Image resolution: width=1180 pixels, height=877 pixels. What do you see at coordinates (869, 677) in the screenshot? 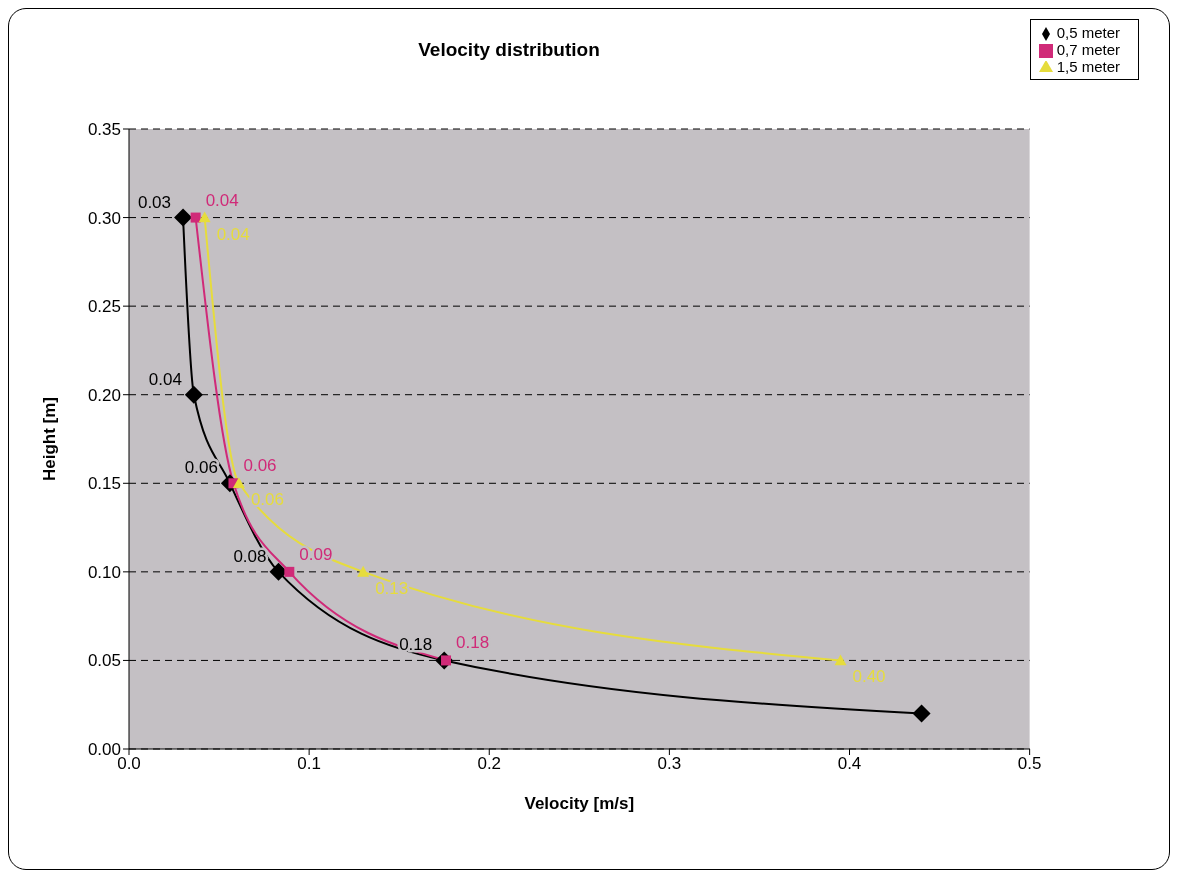
I see `annotation: 0.40` at bounding box center [869, 677].